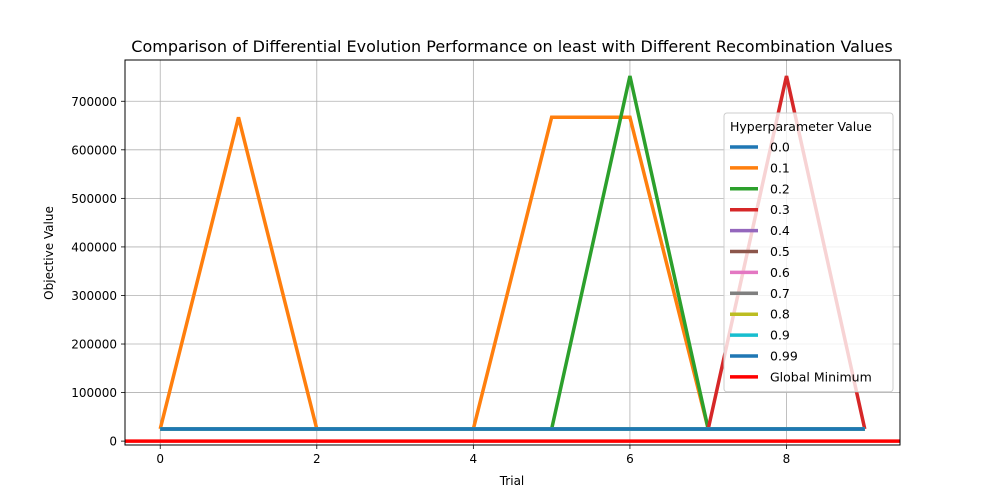 This screenshot has width=1000, height=500. I want to click on legend-entry-label: Global Minimum, so click(821, 376).